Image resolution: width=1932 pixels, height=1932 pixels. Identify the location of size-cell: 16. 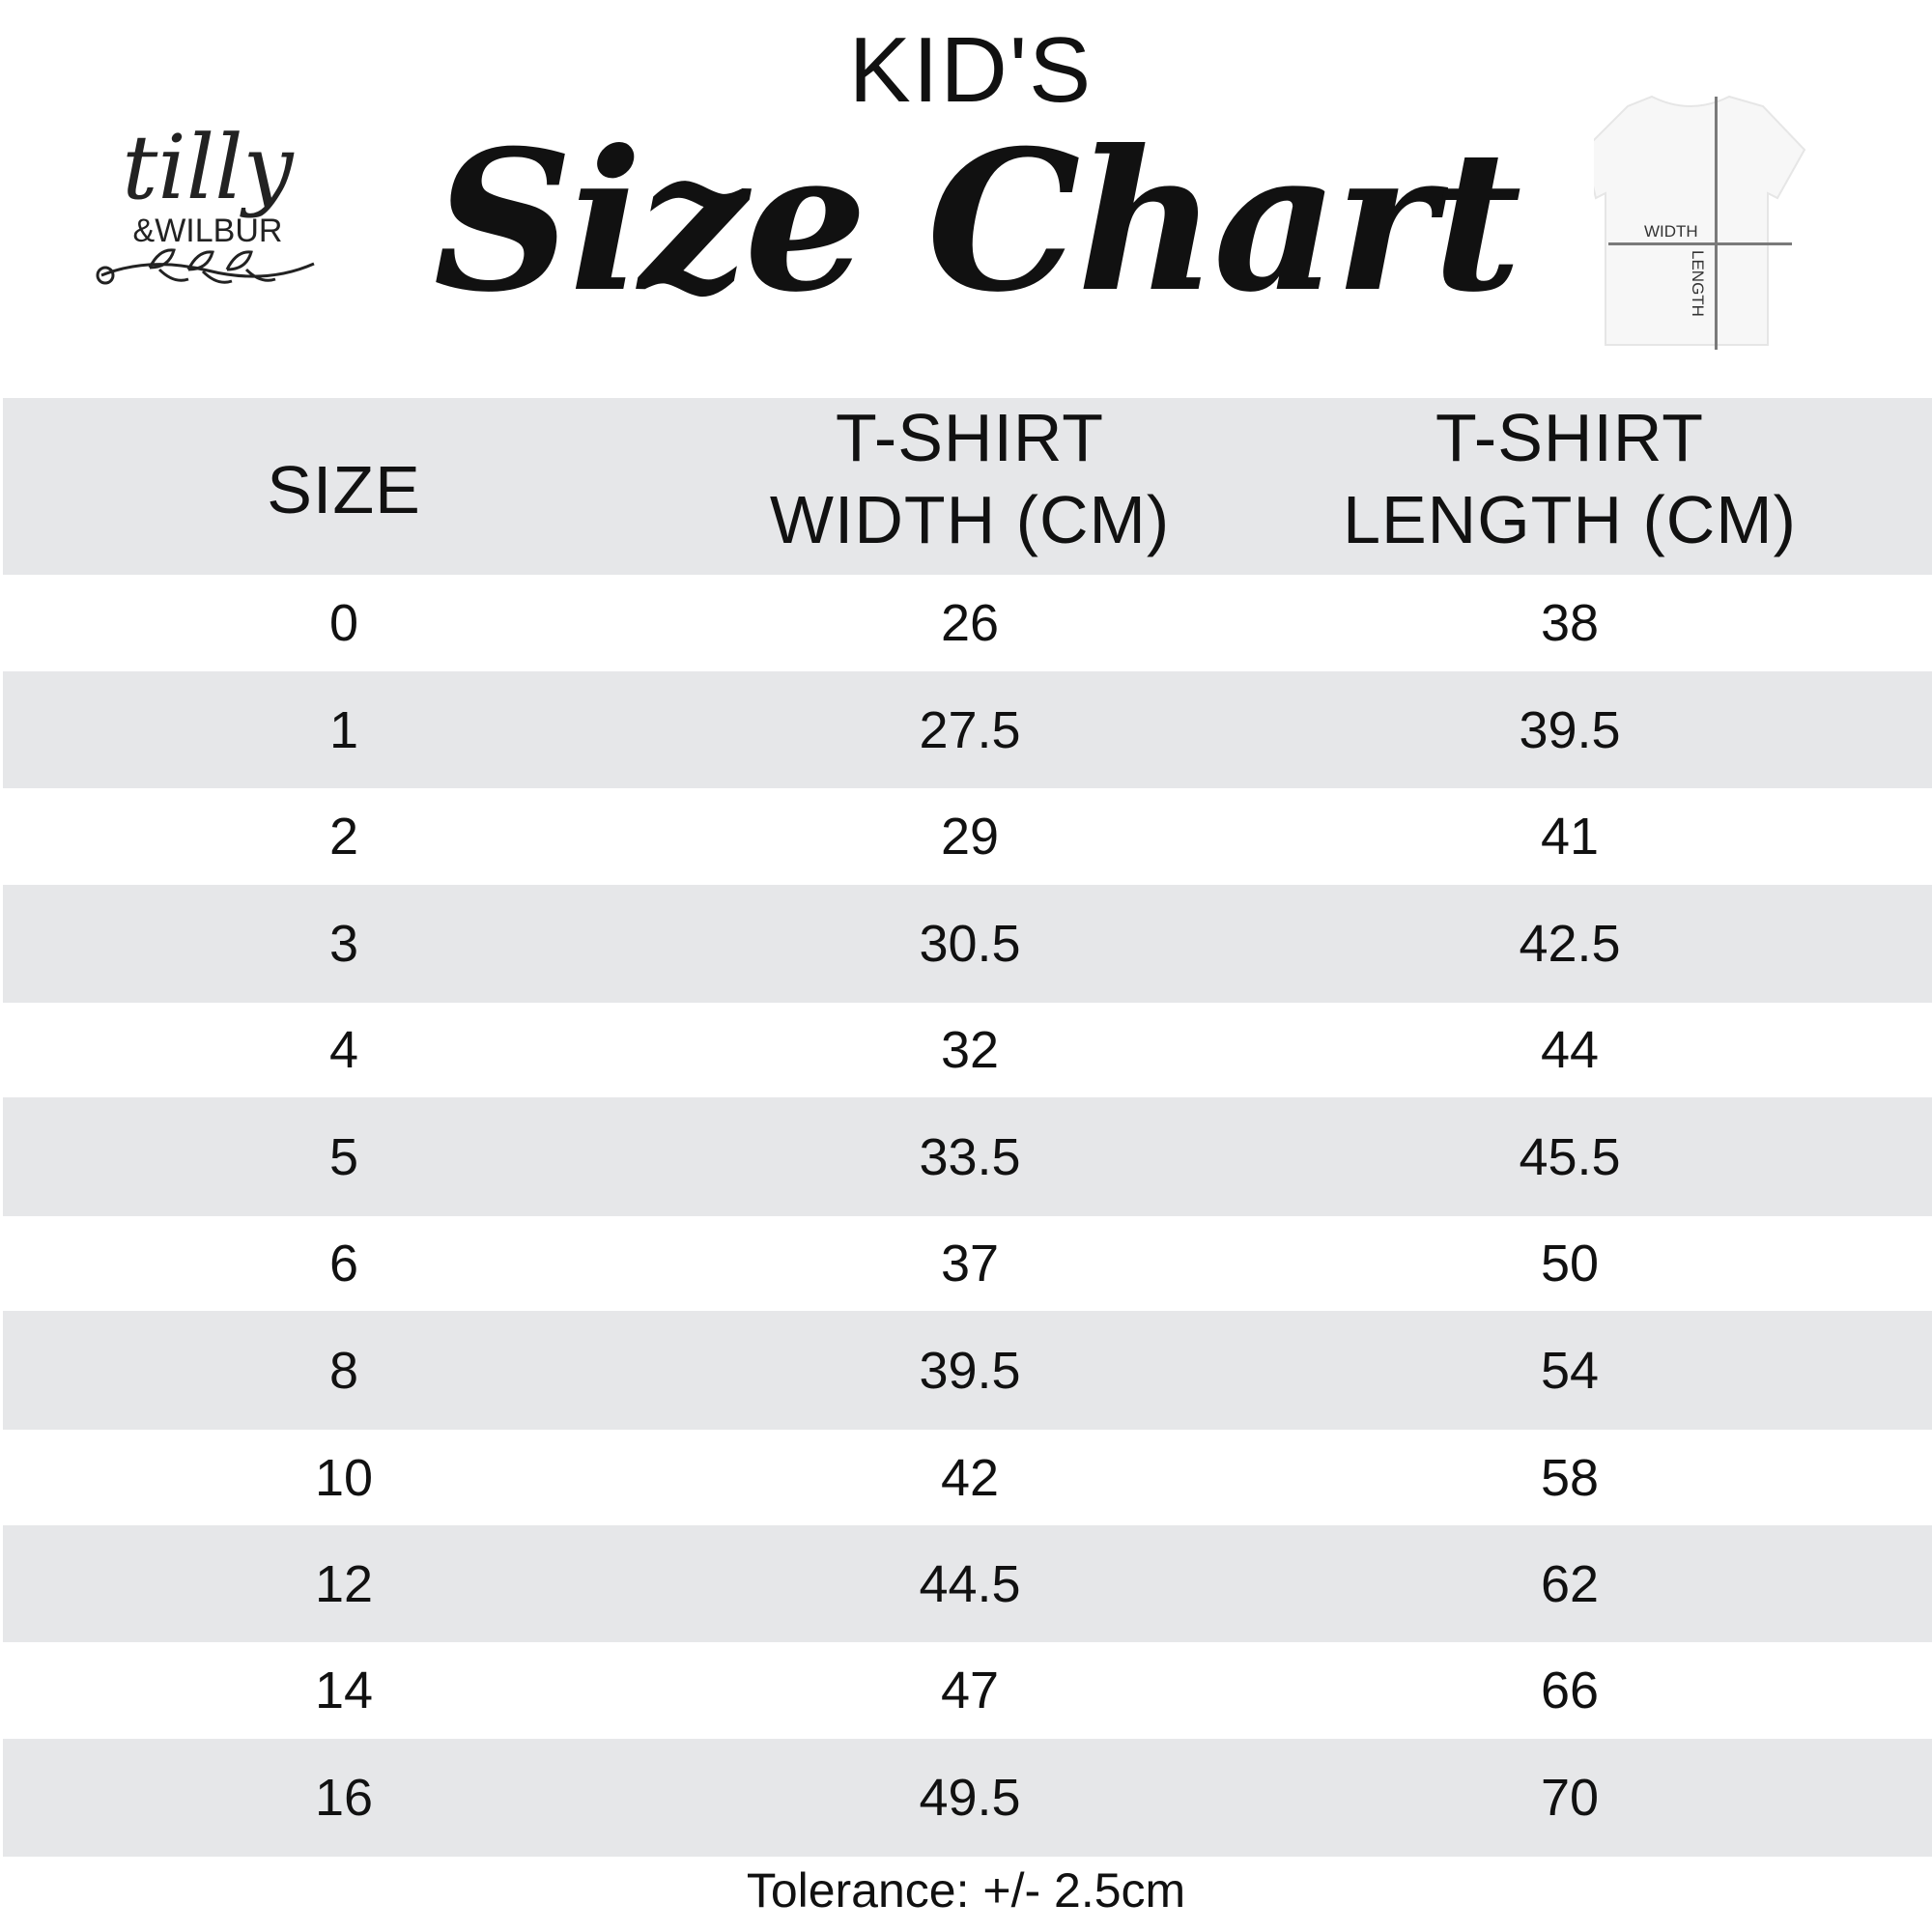
(344, 1798).